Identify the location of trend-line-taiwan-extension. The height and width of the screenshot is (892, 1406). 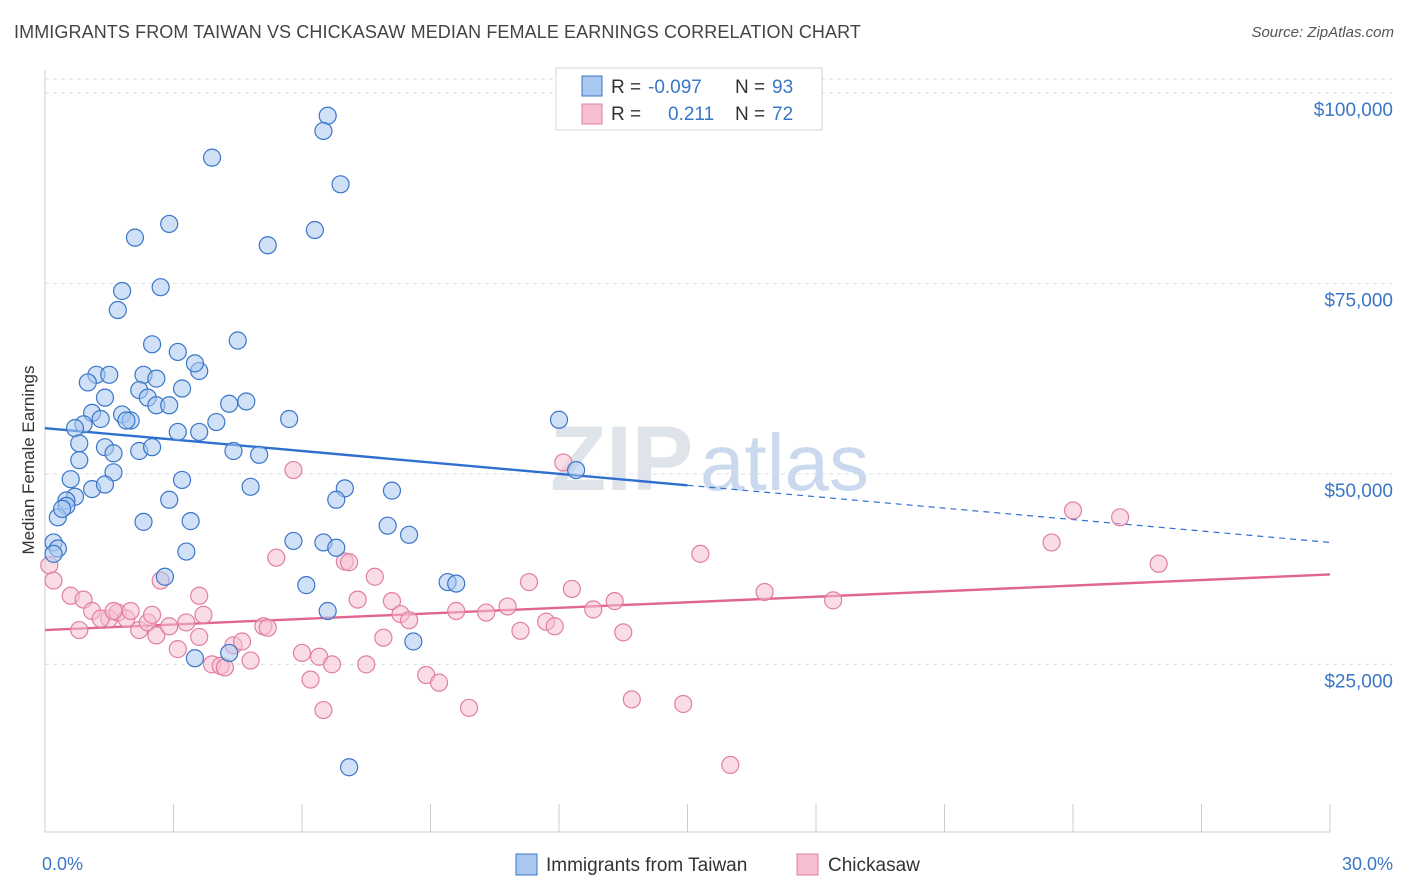
(1009, 514).